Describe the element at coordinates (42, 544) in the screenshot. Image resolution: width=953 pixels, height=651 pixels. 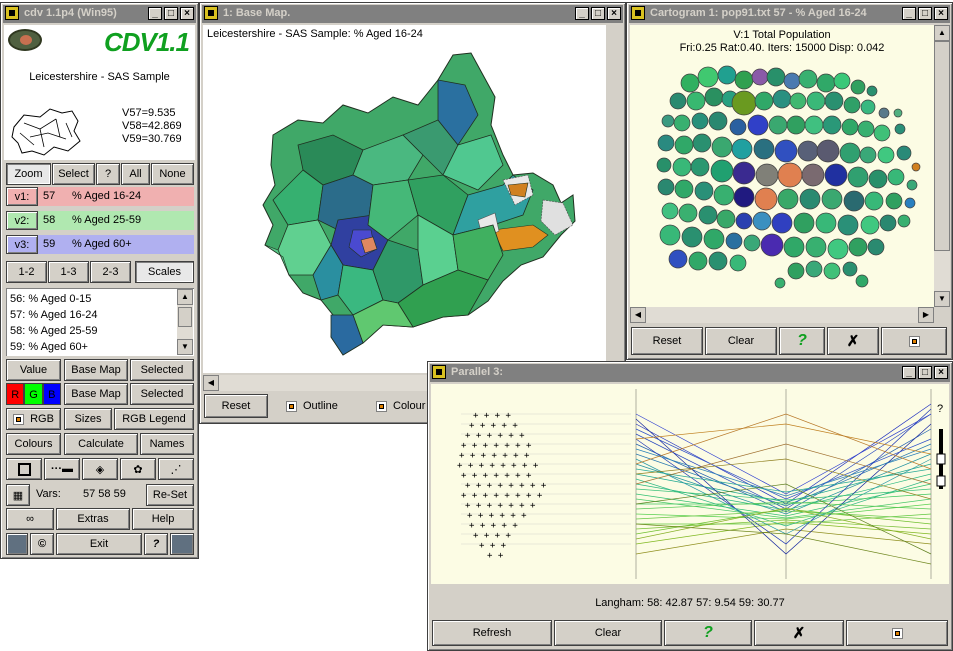
I see `copyright-button: ©` at that location.